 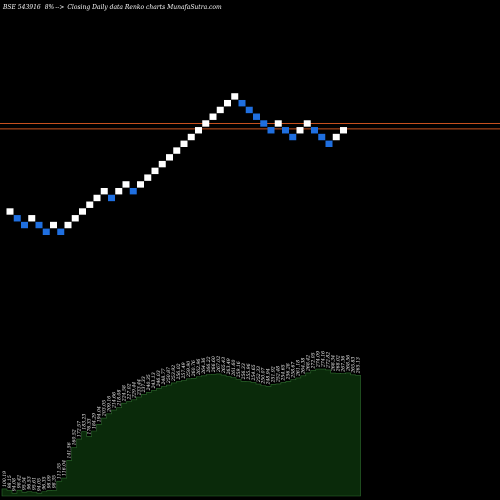 What do you see at coordinates (144, 384) in the screenshot?
I see `volume-label: 237.33` at bounding box center [144, 384].